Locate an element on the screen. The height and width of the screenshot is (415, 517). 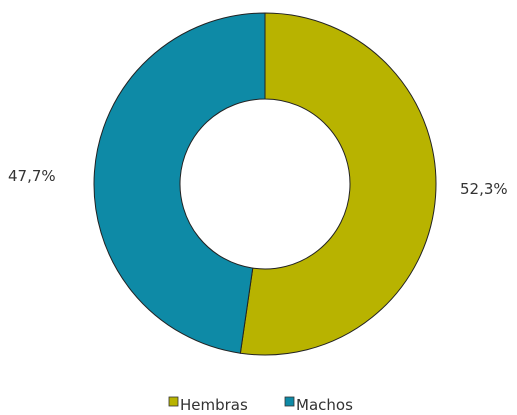
legend-swatch-machos is located at coordinates (289, 401).